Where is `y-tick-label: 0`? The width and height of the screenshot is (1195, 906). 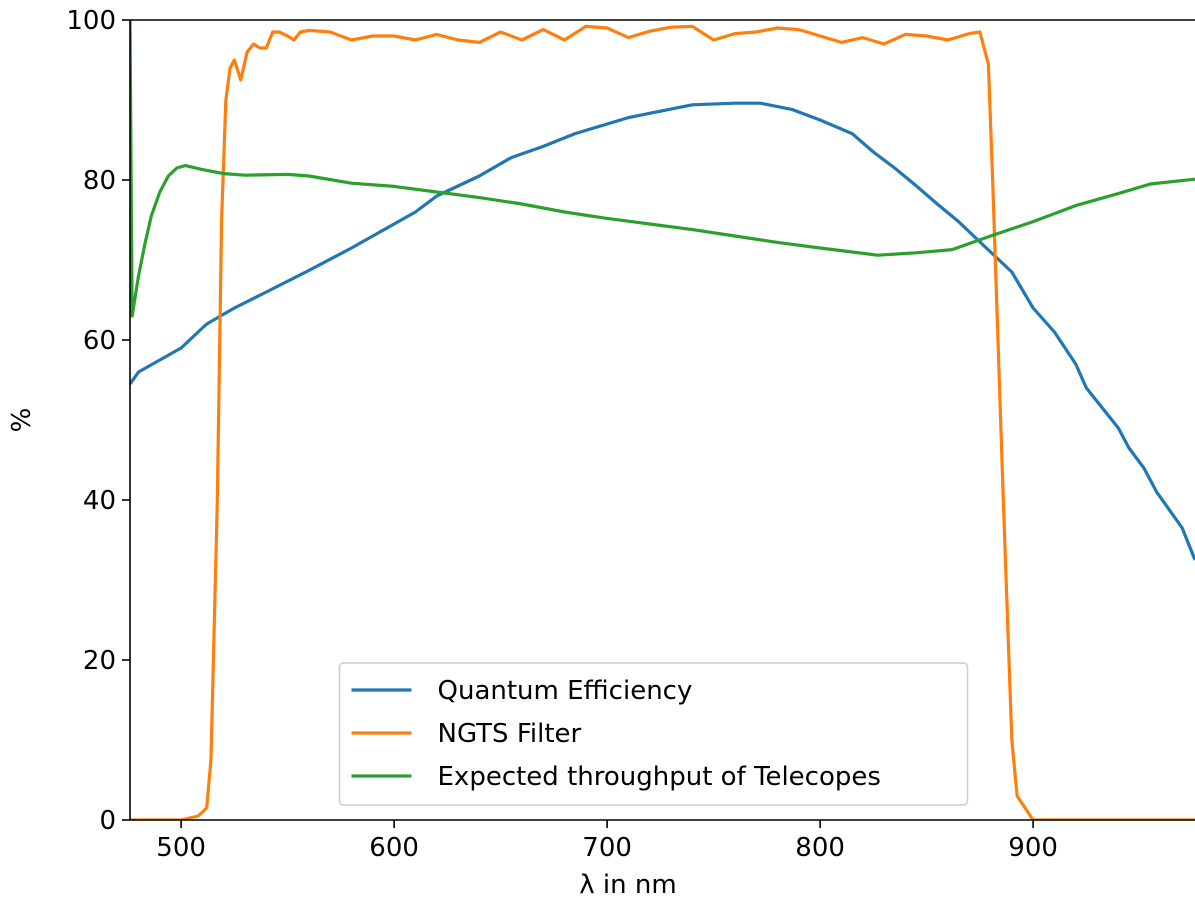 y-tick-label: 0 is located at coordinates (107, 821).